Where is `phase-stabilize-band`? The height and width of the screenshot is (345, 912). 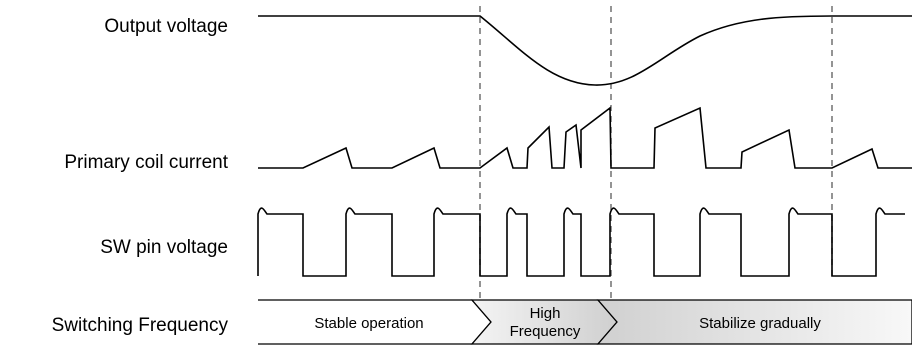 phase-stabilize-band is located at coordinates (754, 322).